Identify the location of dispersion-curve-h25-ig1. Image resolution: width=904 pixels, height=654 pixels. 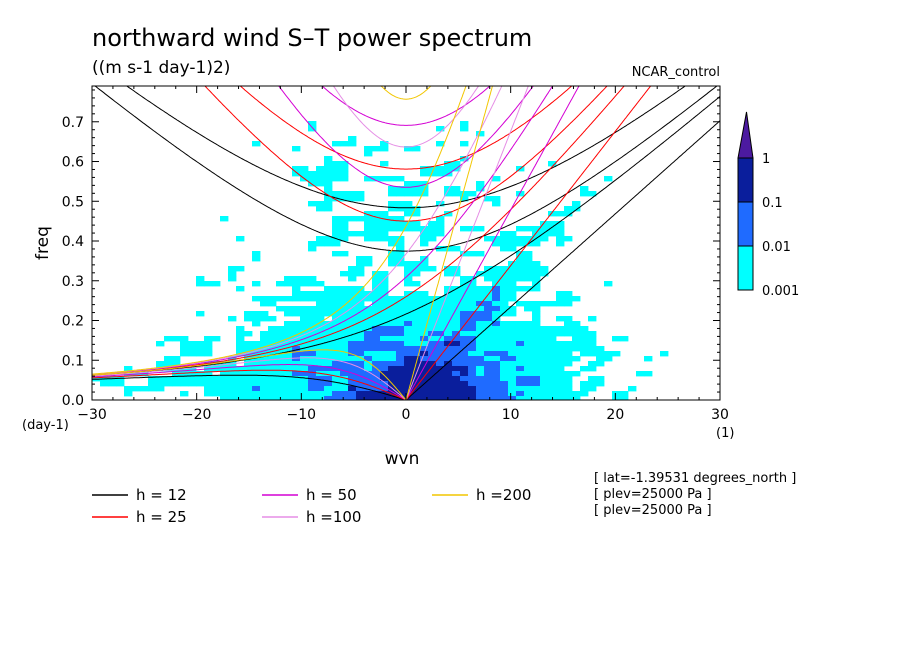
(406, 154).